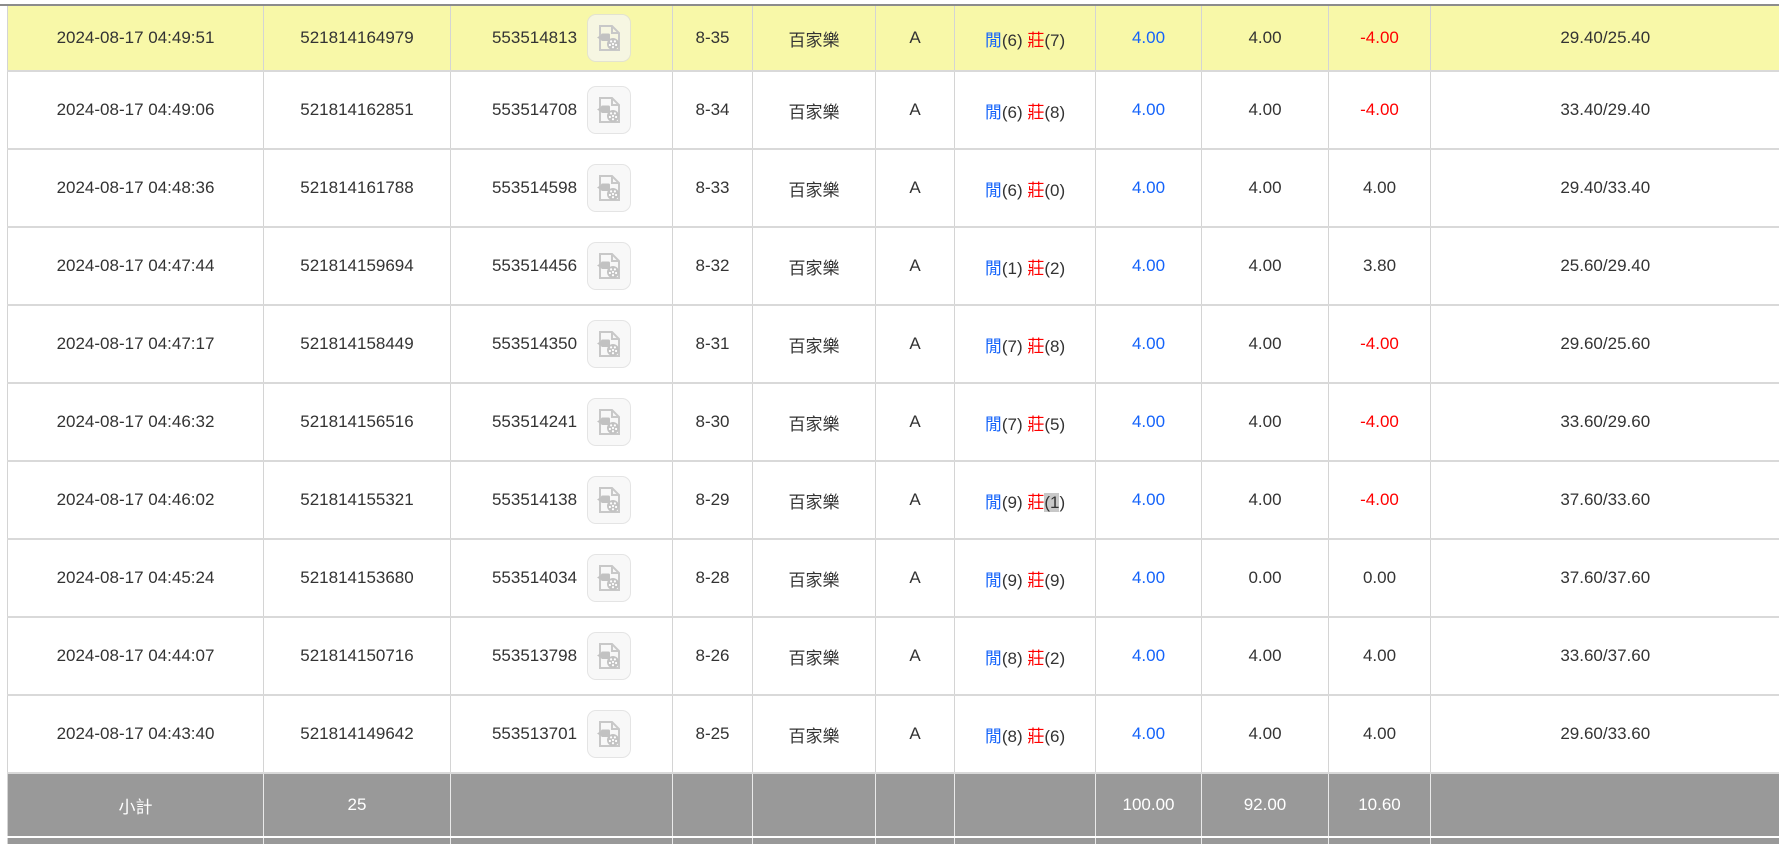 This screenshot has height=844, width=1779. Describe the element at coordinates (561, 110) in the screenshot. I see `game-id-wrap: 553514708` at that location.